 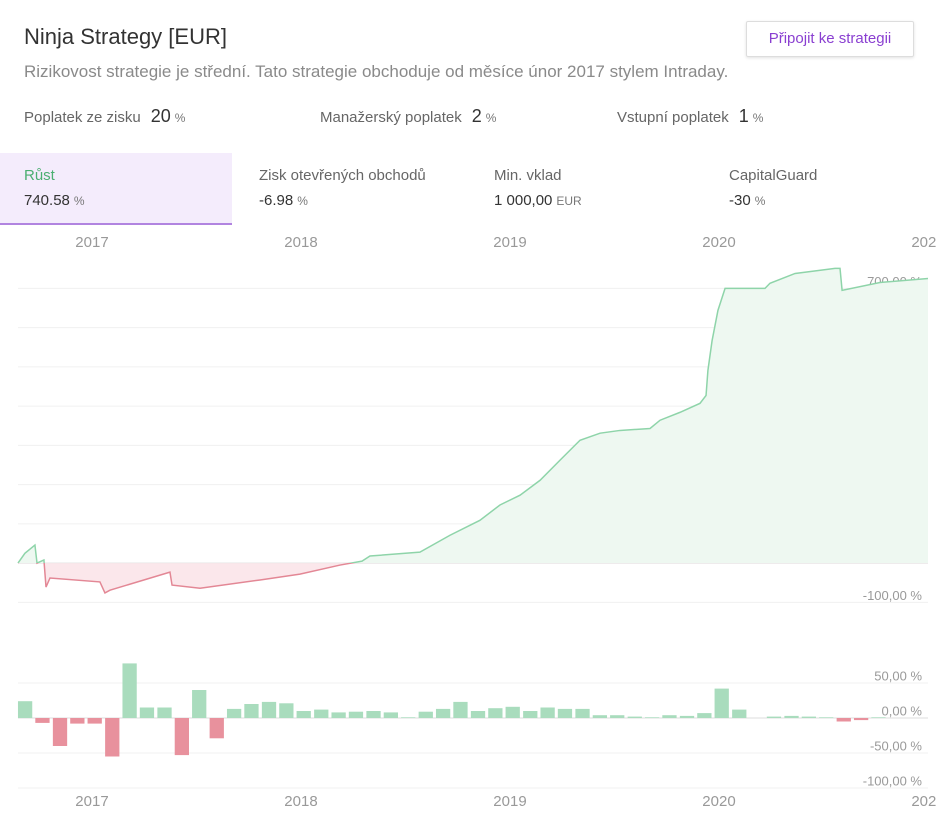 What do you see at coordinates (610, 200) in the screenshot?
I see `stat-value-row: 1 000,00 EUR` at bounding box center [610, 200].